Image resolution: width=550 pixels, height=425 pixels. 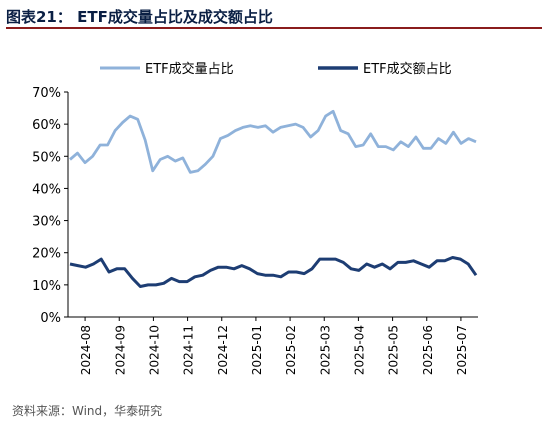 What do you see at coordinates (407, 69) in the screenshot?
I see `legend-label-2: ETF成交额占比` at bounding box center [407, 69].